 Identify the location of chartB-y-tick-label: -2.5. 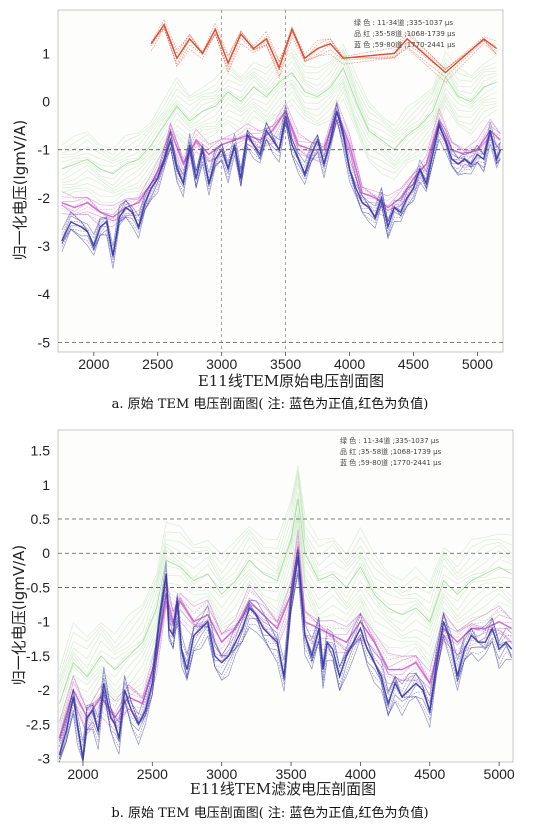
(38, 724).